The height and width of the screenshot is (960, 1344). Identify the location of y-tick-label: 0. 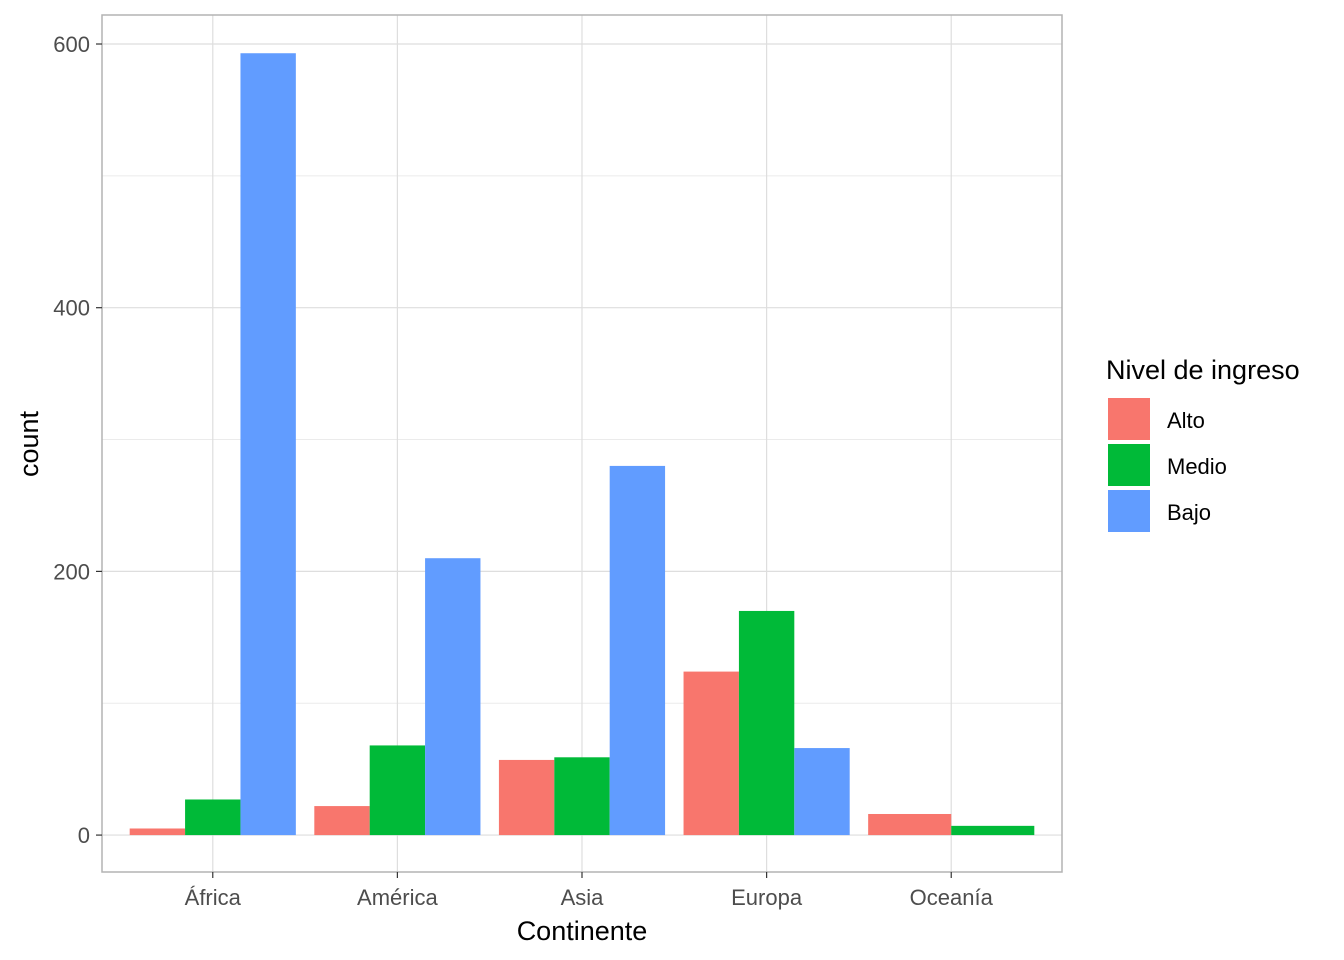
(84, 835).